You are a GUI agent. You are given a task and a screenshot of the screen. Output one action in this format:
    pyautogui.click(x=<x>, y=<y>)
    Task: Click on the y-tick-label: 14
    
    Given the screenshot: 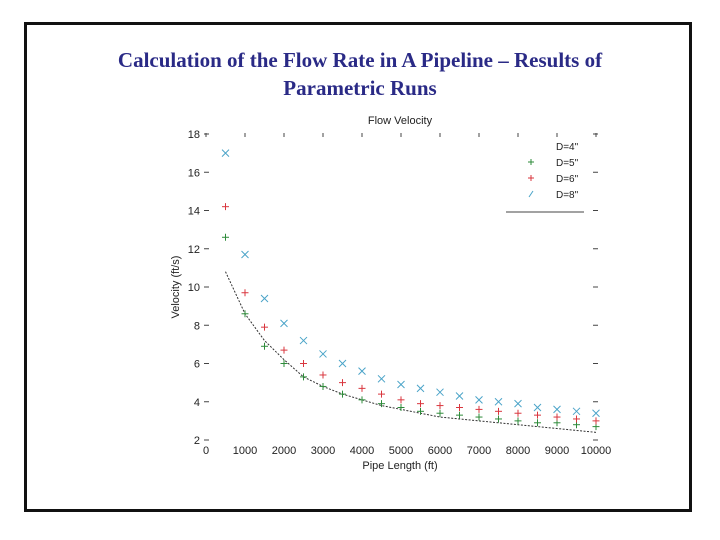 What is the action you would take?
    pyautogui.click(x=194, y=212)
    